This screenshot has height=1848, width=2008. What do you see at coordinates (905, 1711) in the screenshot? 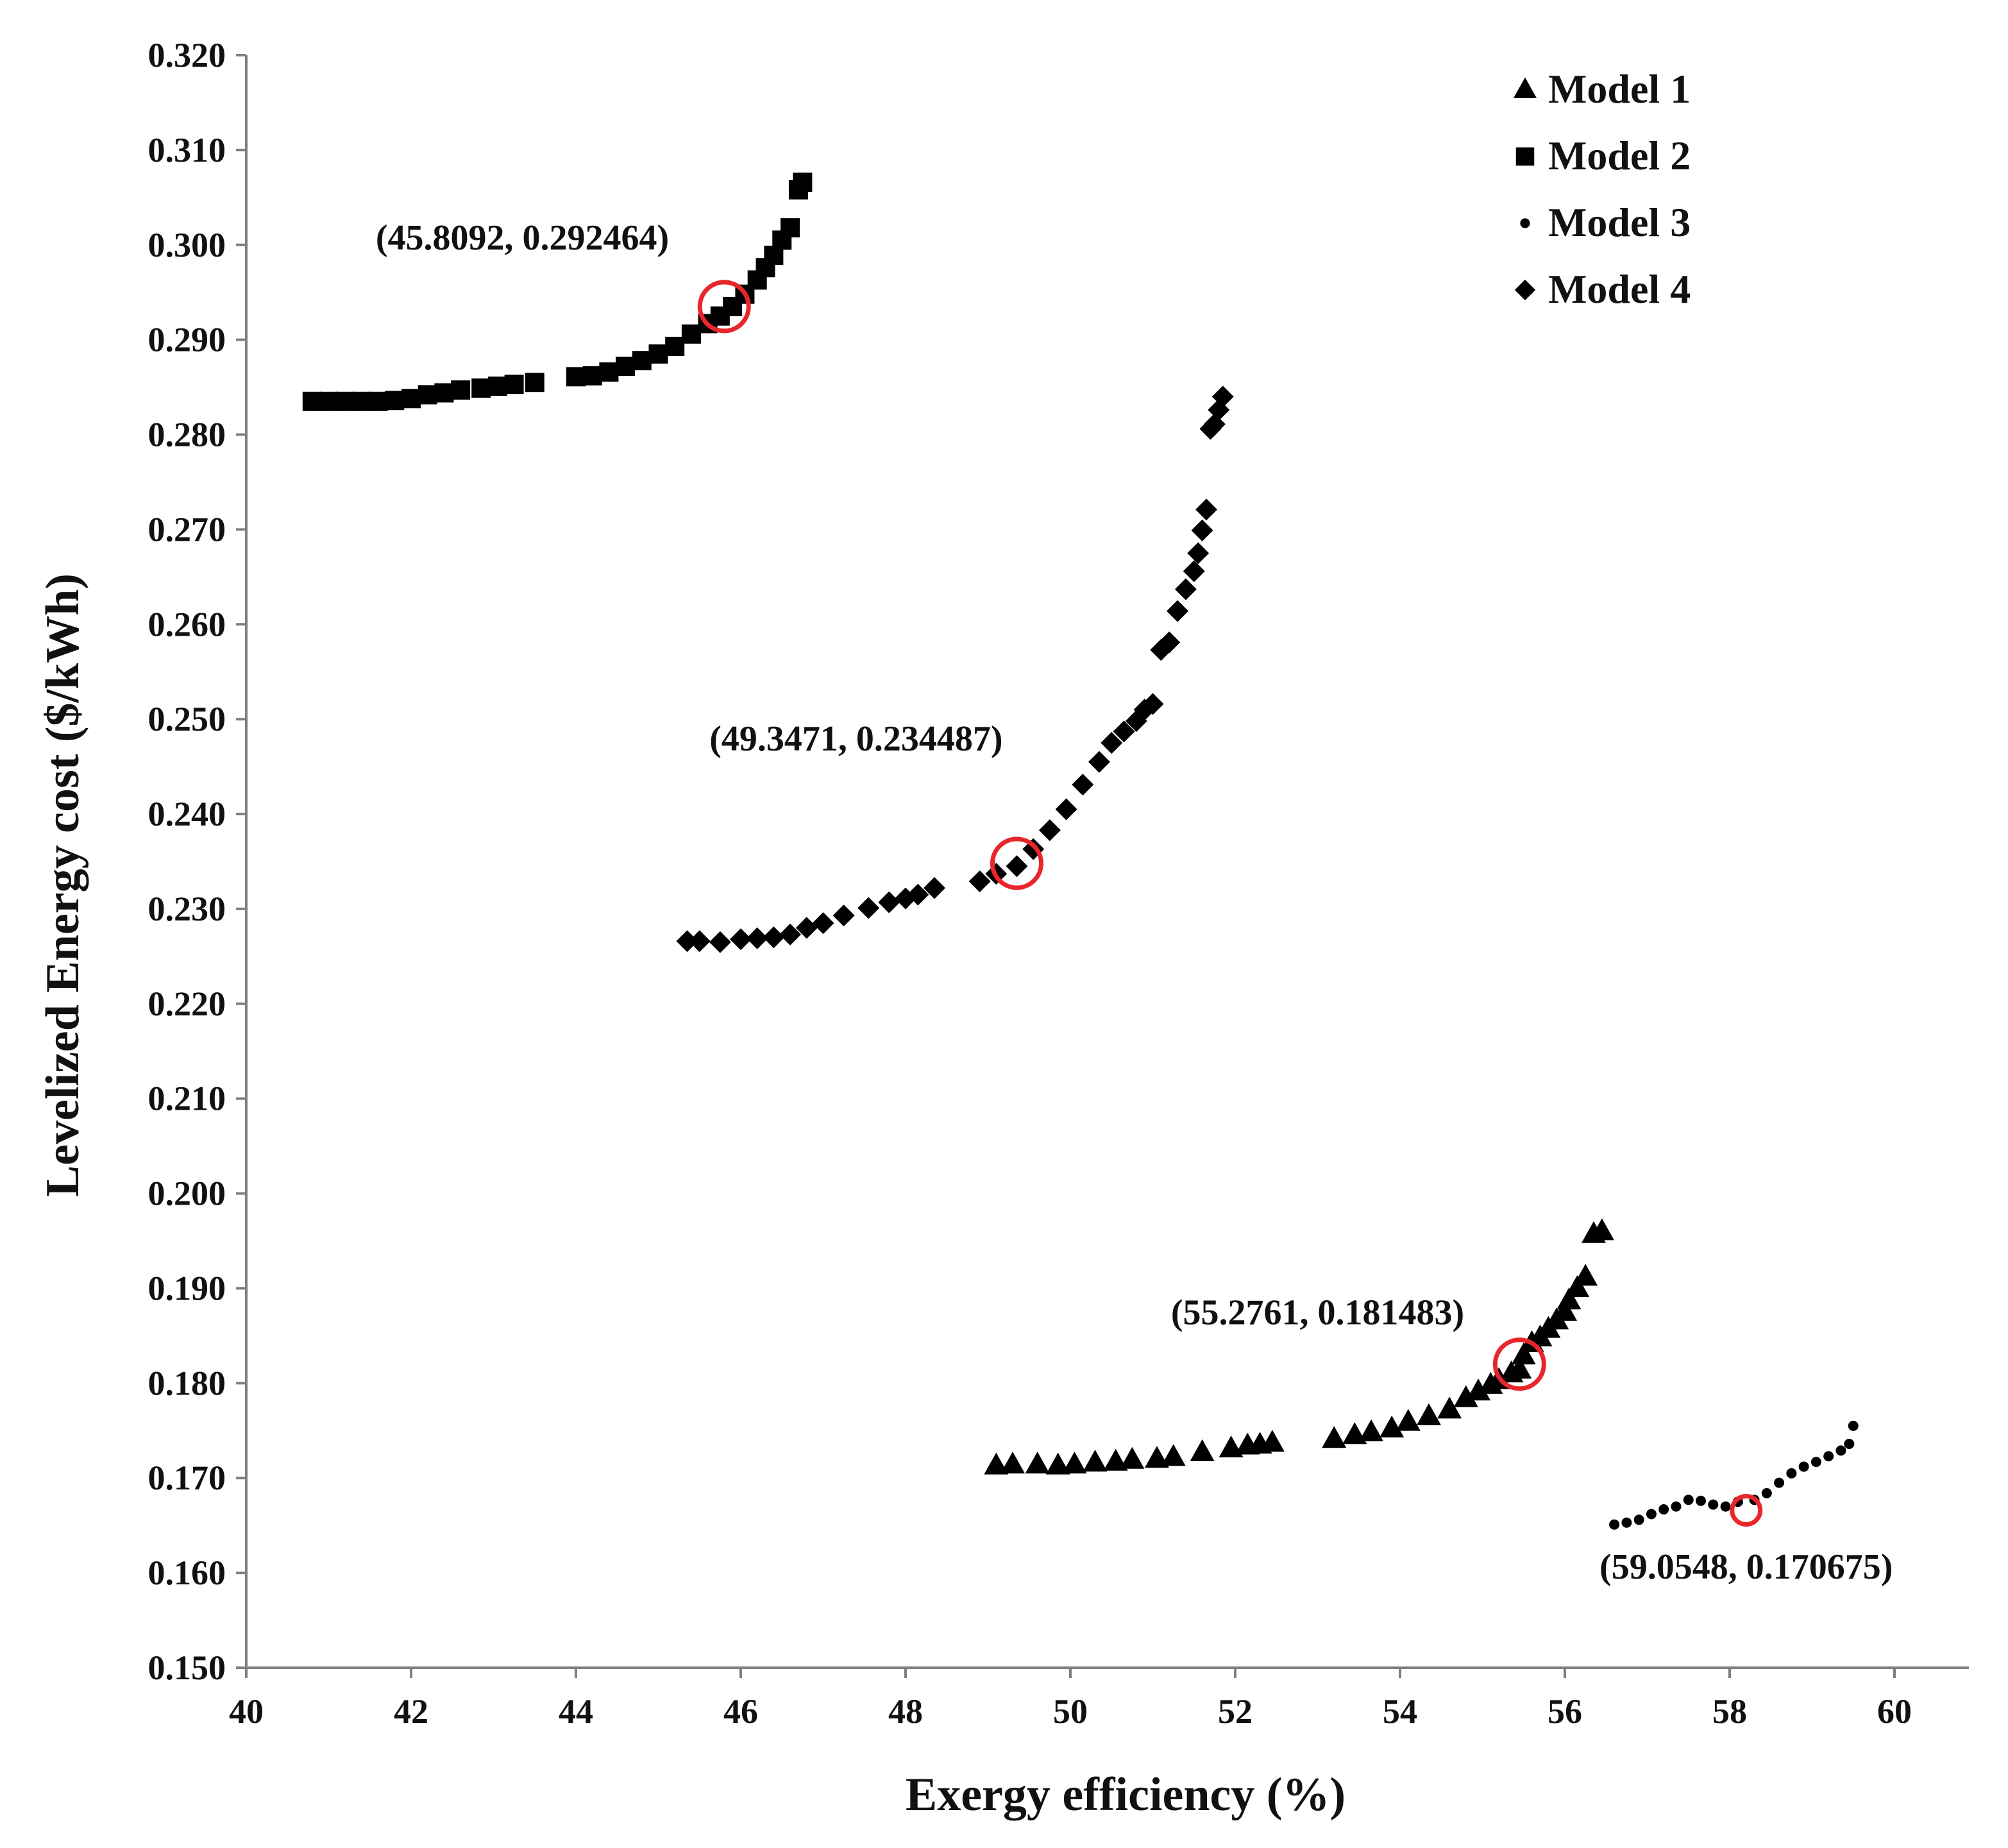
I see `x-tick-label: 48` at bounding box center [905, 1711].